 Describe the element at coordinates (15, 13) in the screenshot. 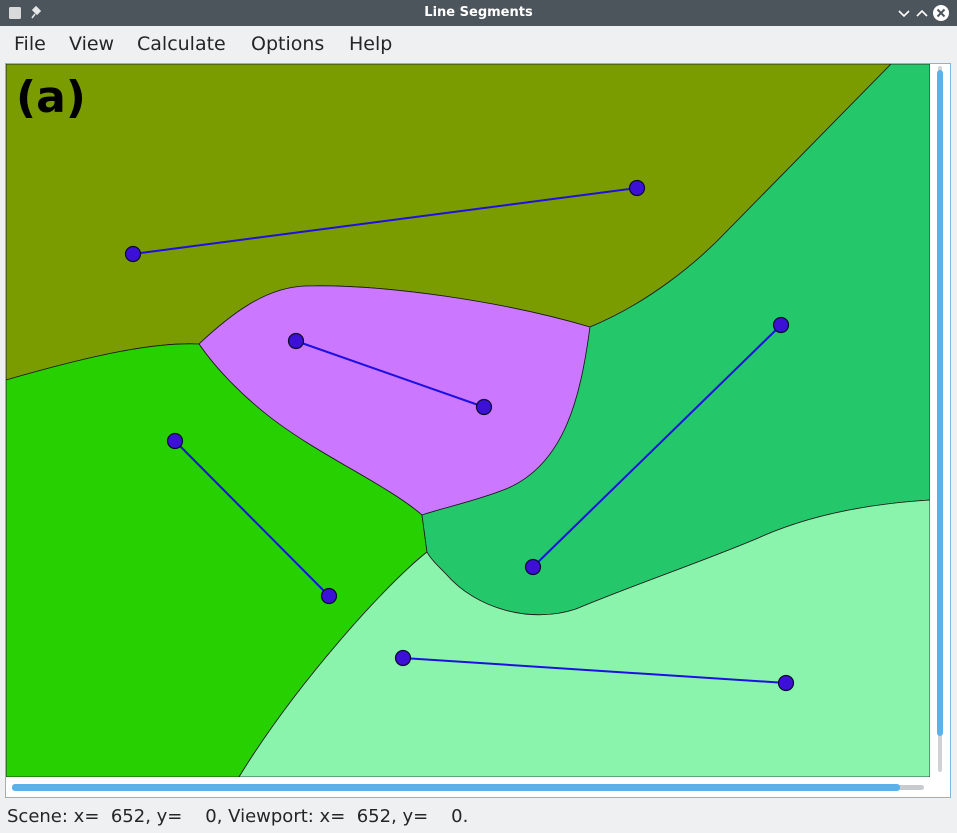

I see `window-menu-icon` at that location.